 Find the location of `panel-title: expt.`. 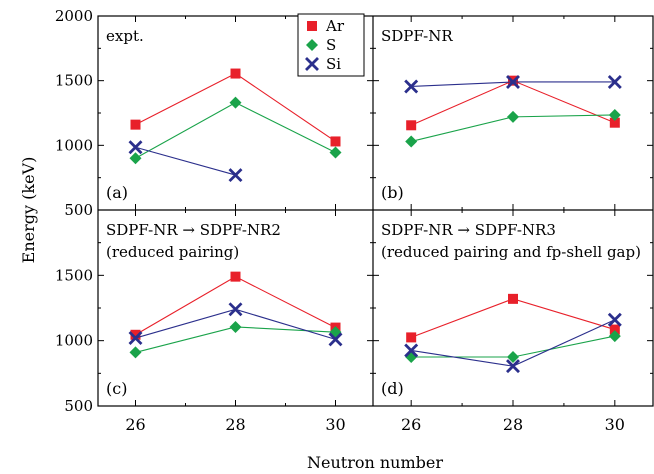

panel-title: expt. is located at coordinates (125, 36).